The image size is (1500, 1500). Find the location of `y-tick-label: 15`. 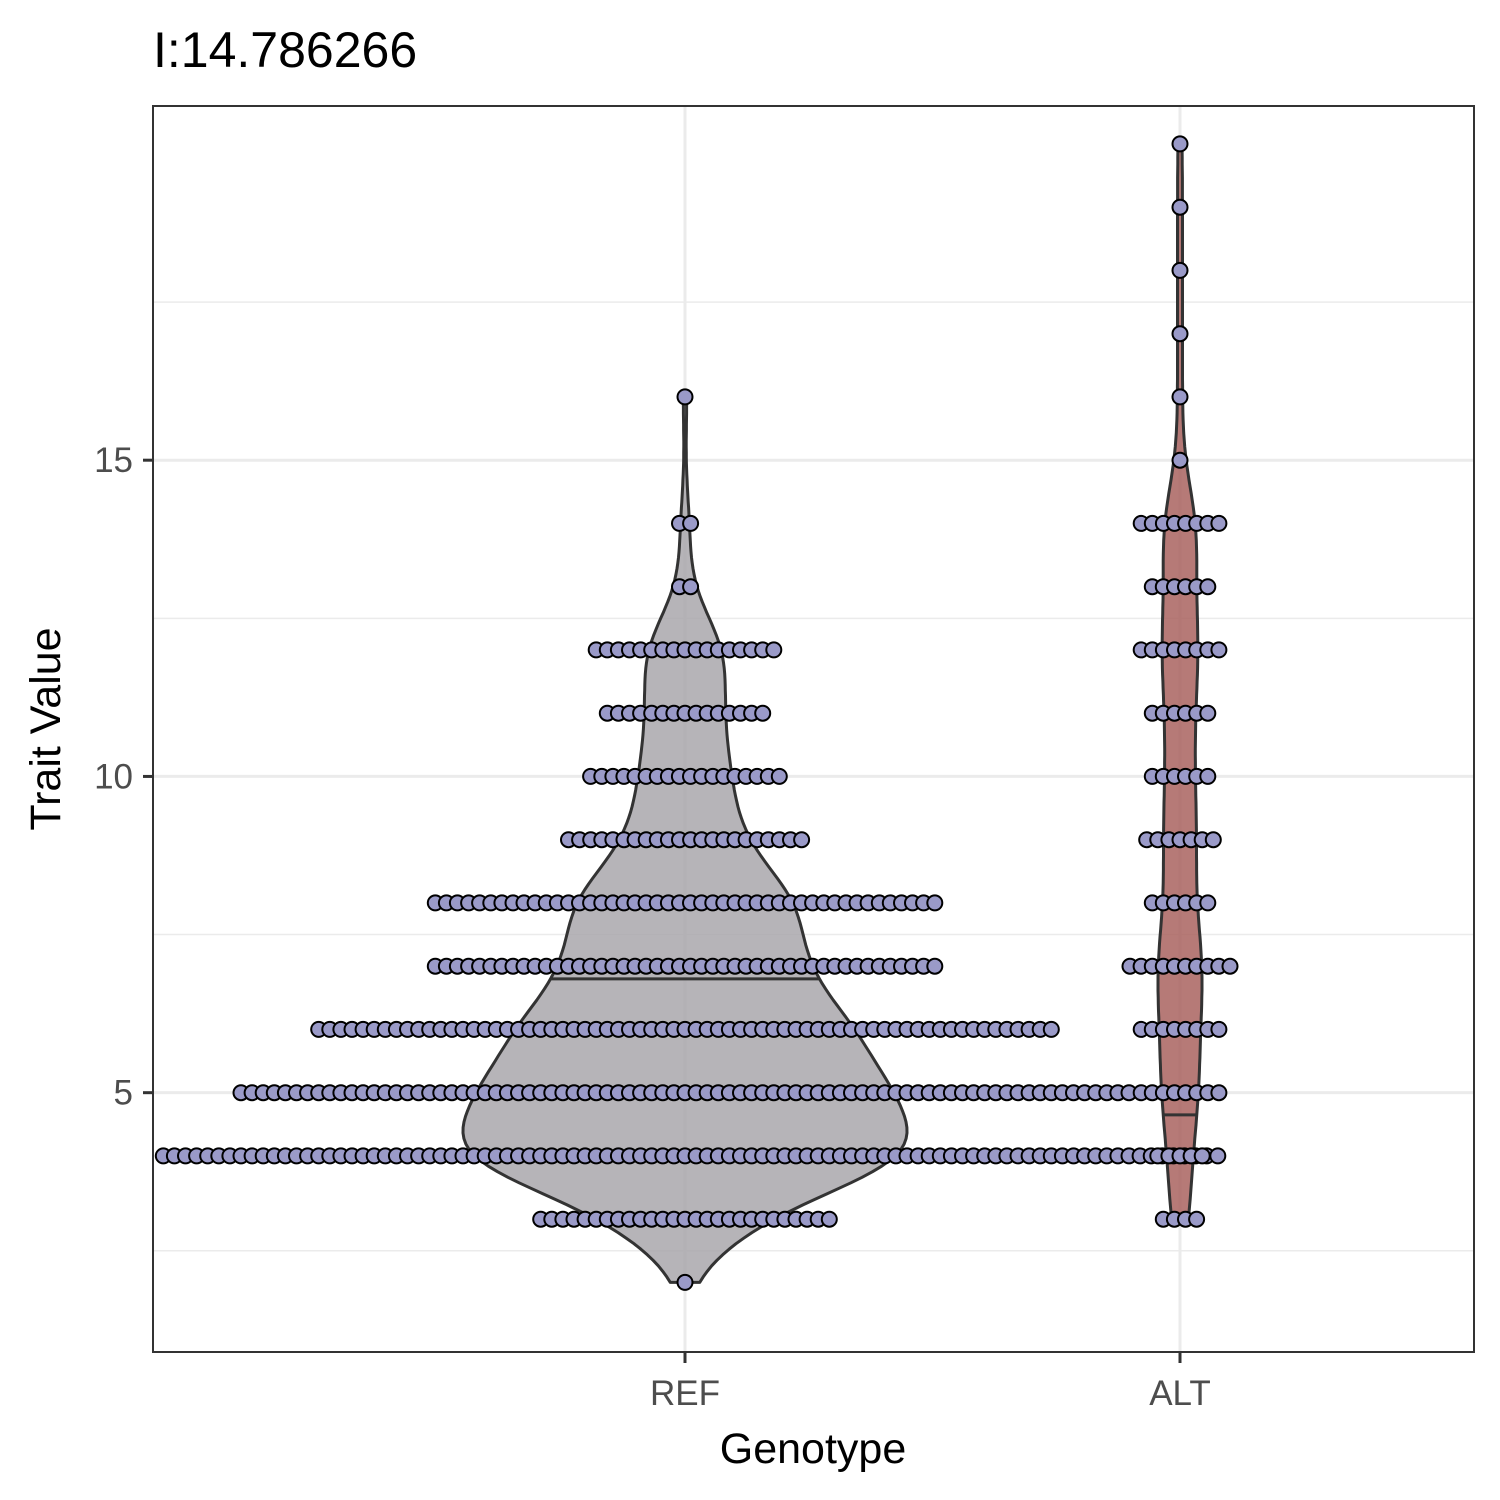

y-tick-label: 15 is located at coordinates (113, 460).